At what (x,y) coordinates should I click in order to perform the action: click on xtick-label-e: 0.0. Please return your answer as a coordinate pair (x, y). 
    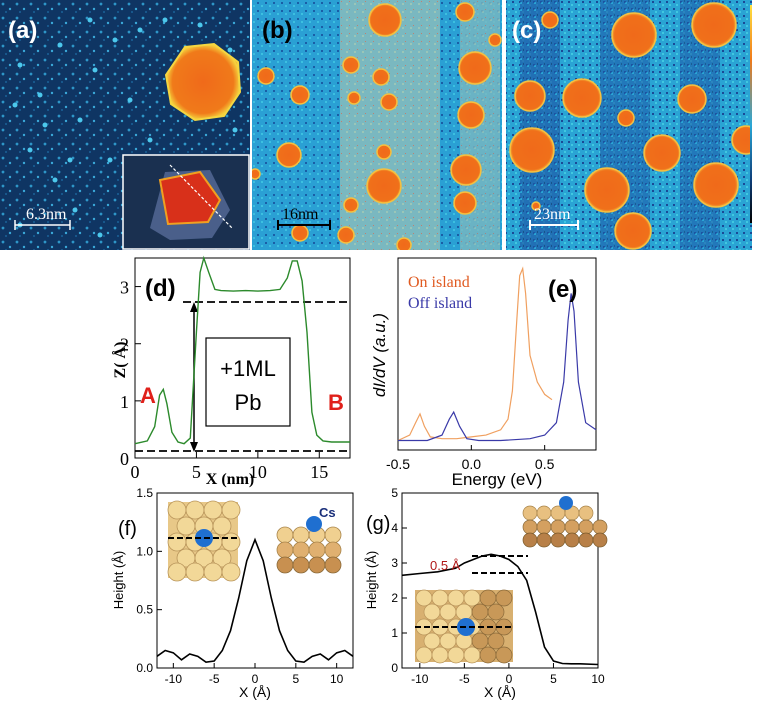
    Looking at the image, I should click on (472, 464).